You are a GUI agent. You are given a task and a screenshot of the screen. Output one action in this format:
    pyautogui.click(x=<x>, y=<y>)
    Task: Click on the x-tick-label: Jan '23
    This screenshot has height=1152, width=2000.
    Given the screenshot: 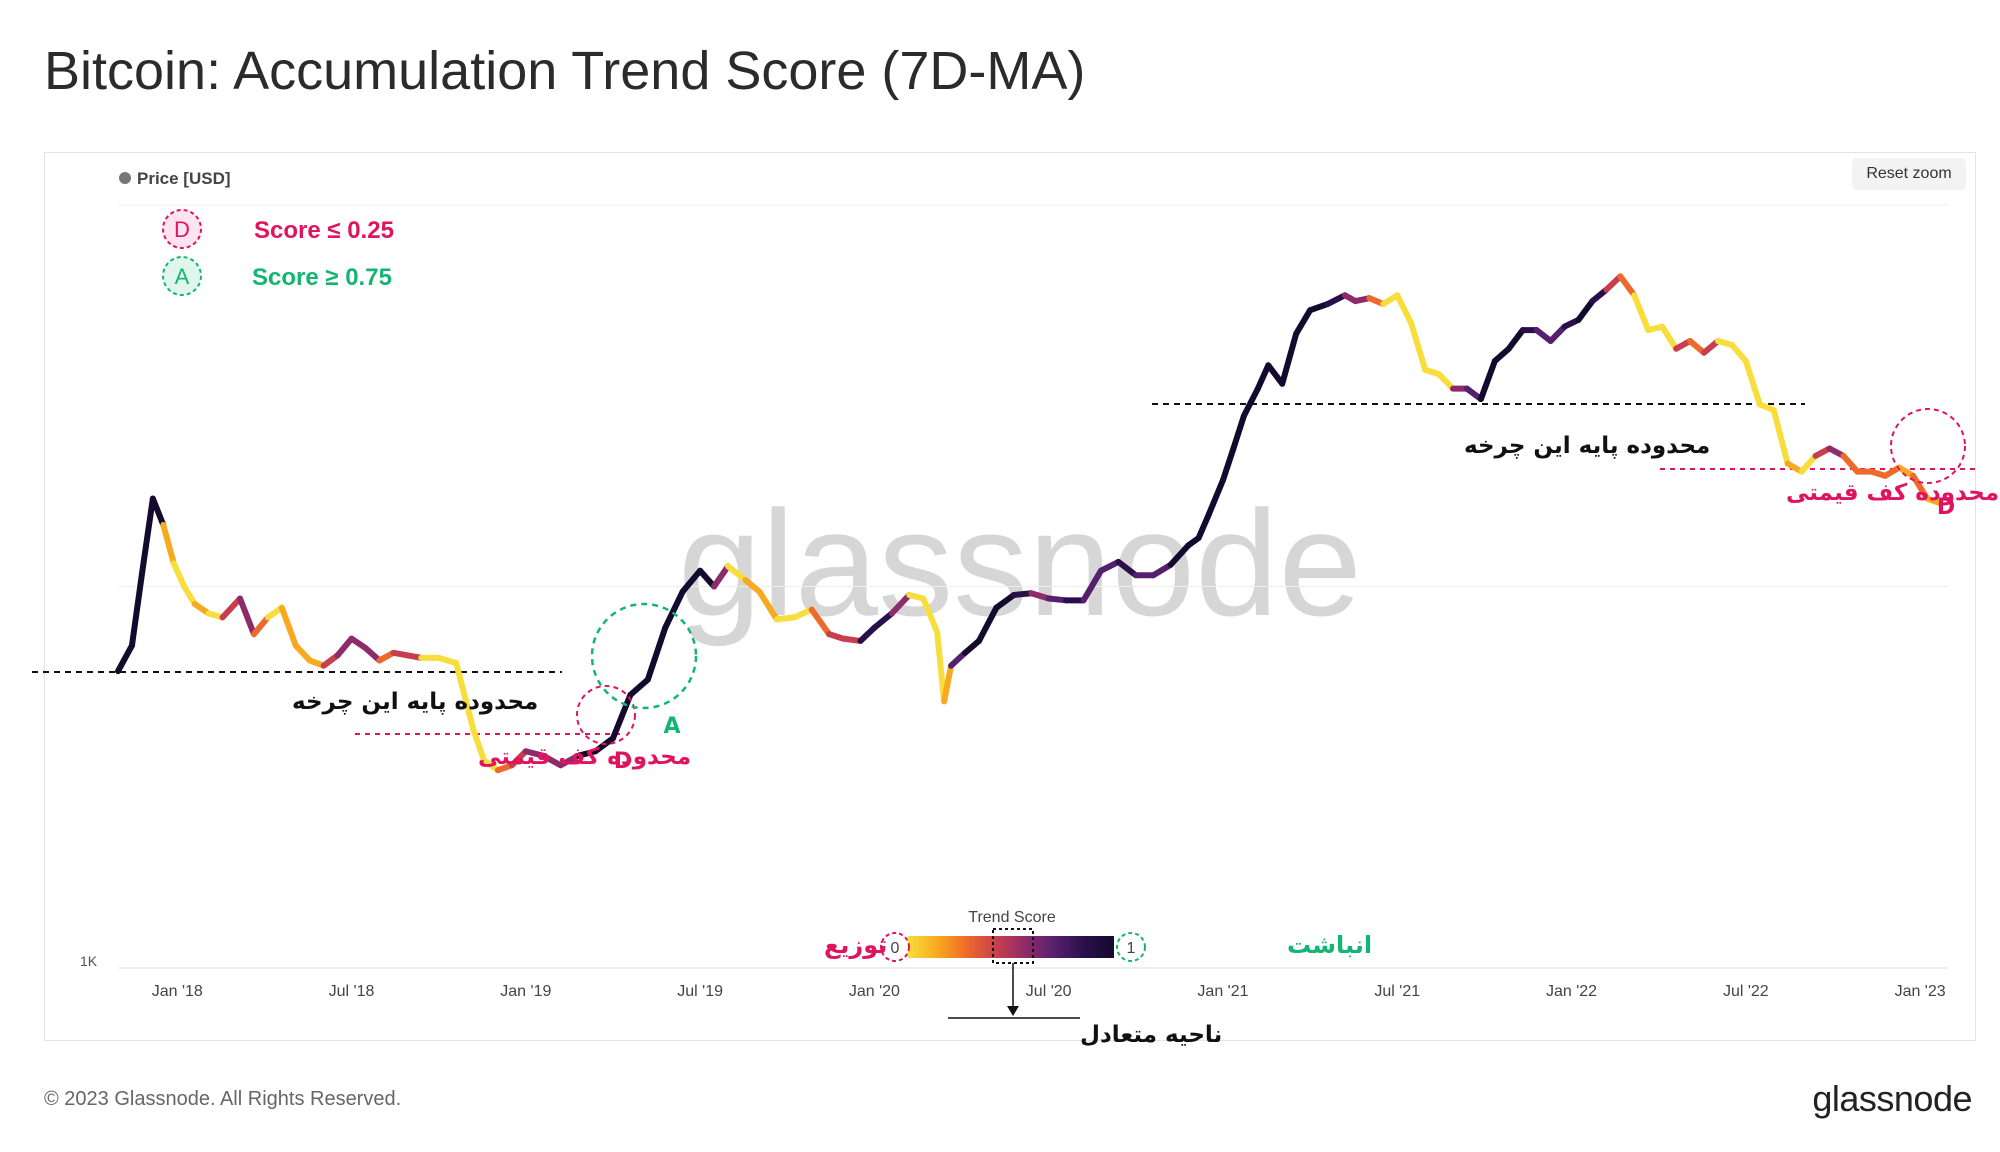 What is the action you would take?
    pyautogui.click(x=1920, y=991)
    